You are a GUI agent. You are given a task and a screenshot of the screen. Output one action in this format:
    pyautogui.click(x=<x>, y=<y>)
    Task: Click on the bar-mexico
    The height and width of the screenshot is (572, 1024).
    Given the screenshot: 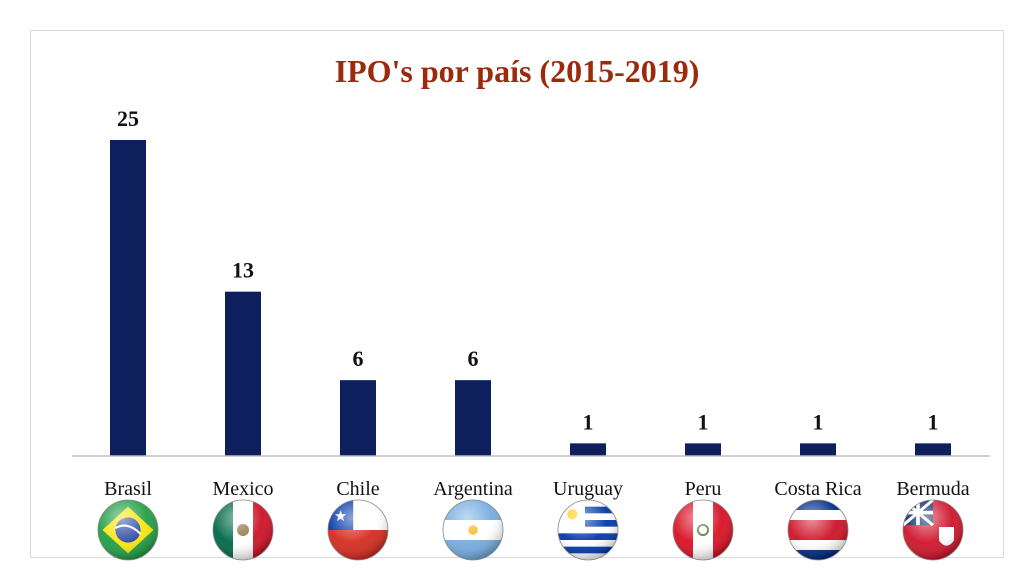 What is the action you would take?
    pyautogui.click(x=243, y=373)
    